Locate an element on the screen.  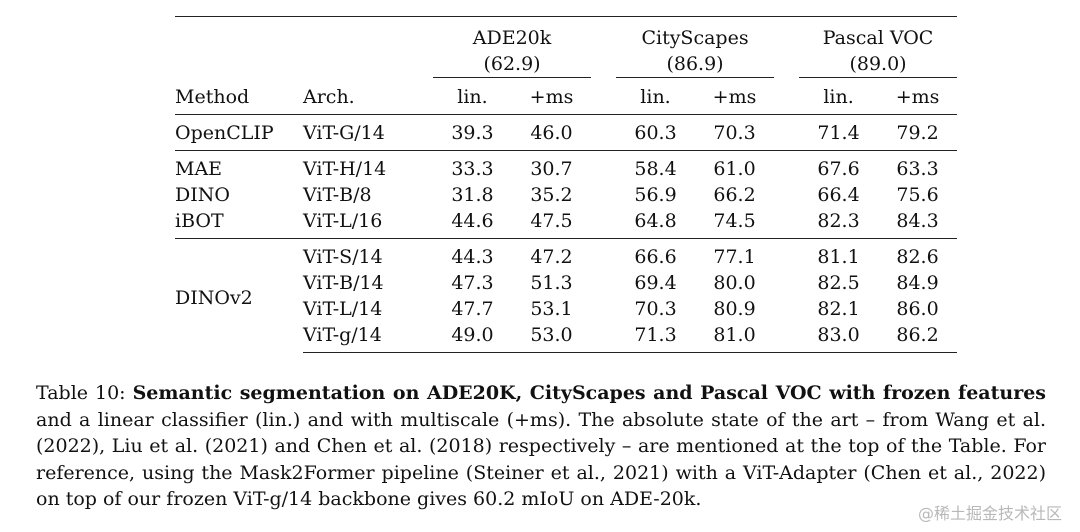
value-cell: 44.6 is located at coordinates (472, 221).